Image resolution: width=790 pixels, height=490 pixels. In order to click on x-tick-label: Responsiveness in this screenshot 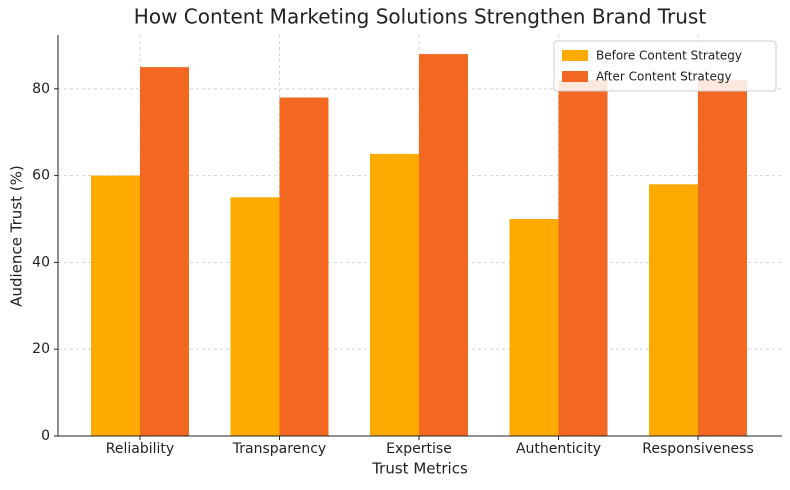, I will do `click(698, 449)`.